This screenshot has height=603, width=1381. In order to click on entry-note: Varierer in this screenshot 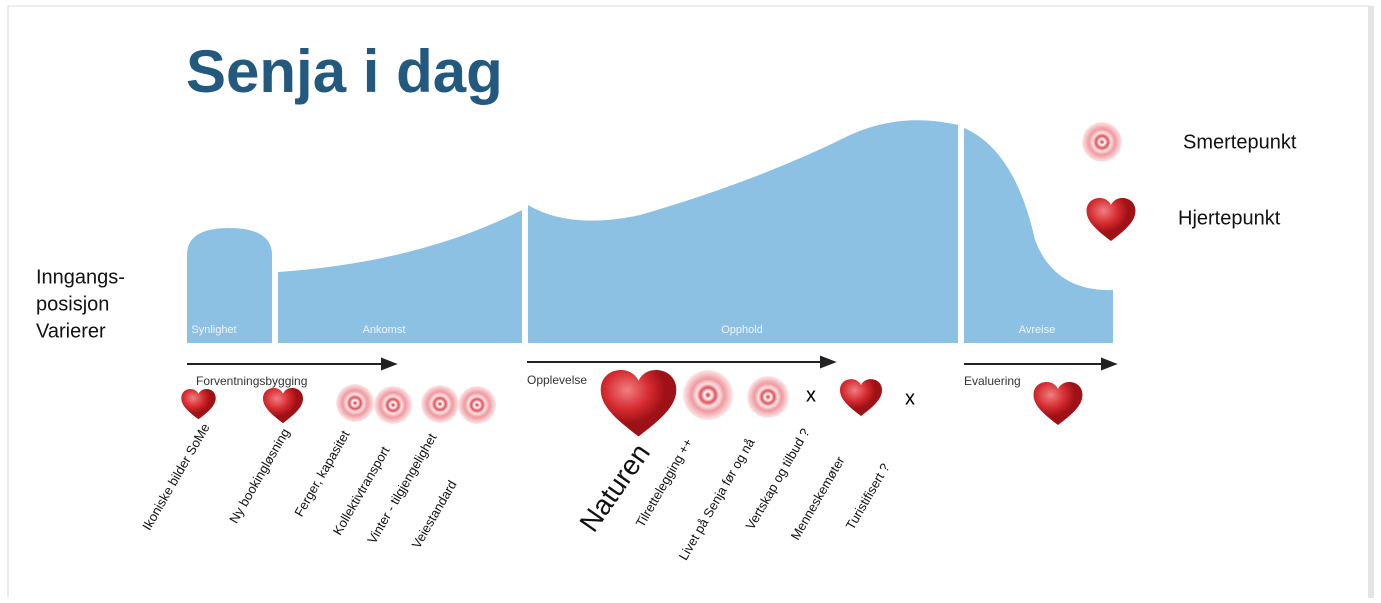, I will do `click(71, 331)`.